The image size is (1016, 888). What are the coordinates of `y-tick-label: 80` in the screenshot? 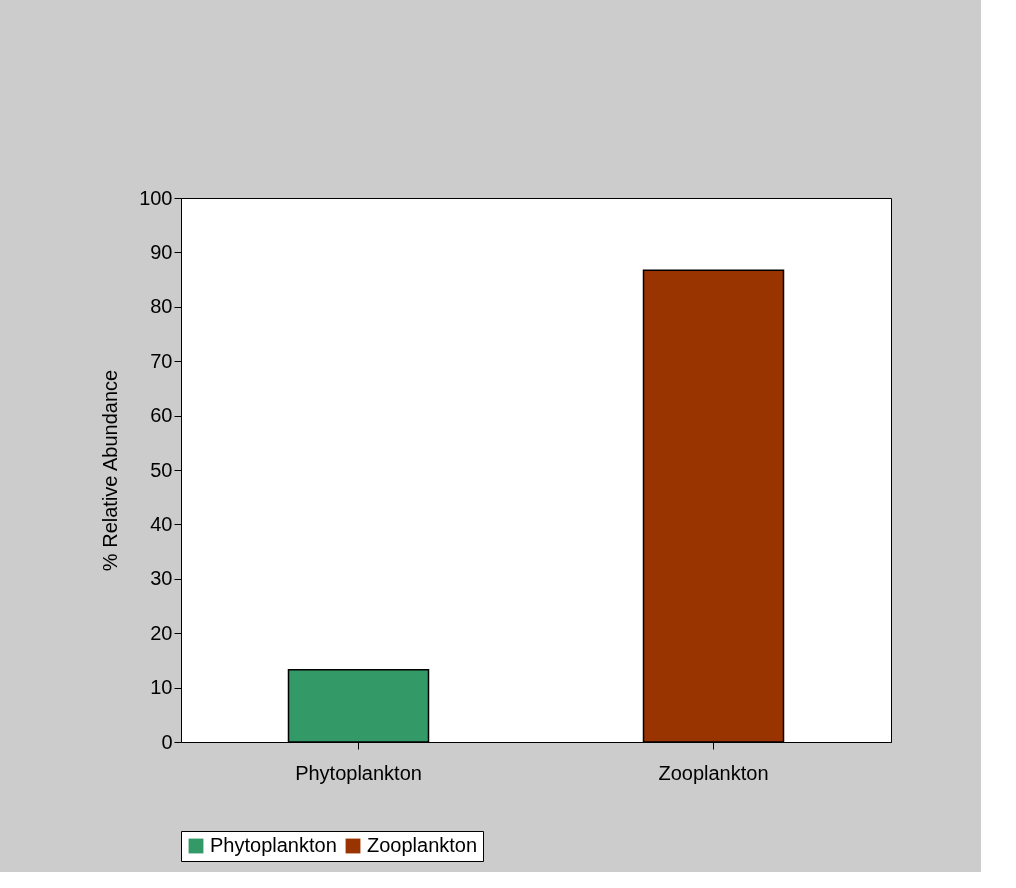 It's located at (161, 306).